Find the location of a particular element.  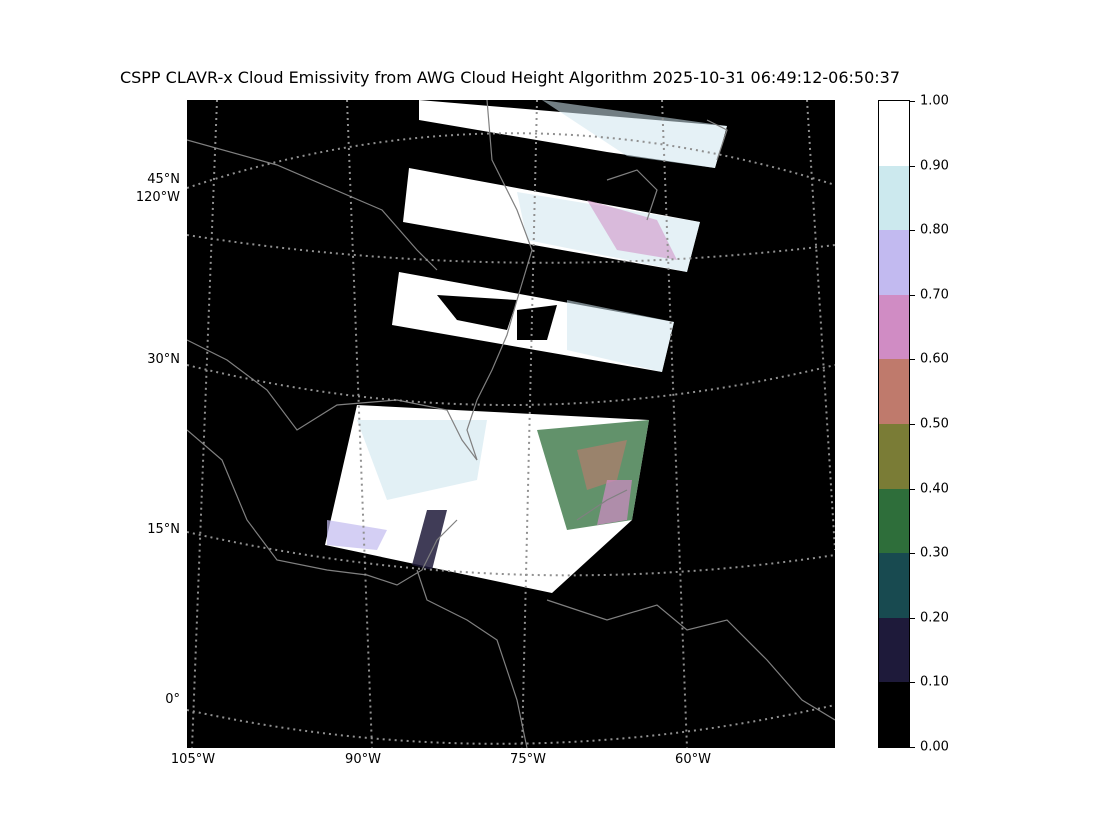

colorbar is located at coordinates (894, 424).